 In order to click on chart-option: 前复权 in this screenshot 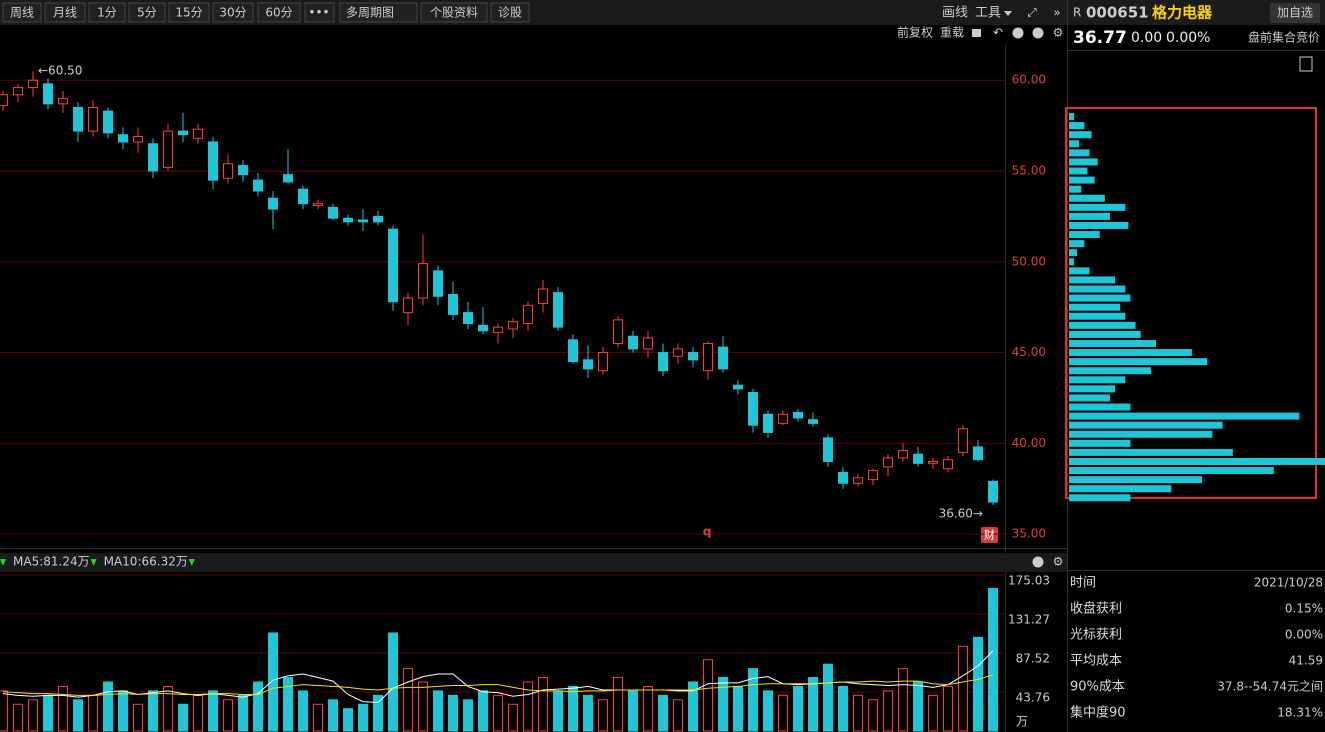, I will do `click(915, 32)`.